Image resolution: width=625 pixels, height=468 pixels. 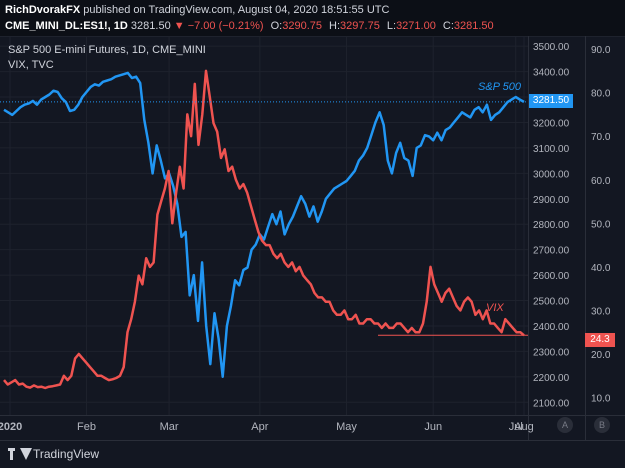 What do you see at coordinates (601, 268) in the screenshot?
I see `vix-tick-label: 40.0` at bounding box center [601, 268].